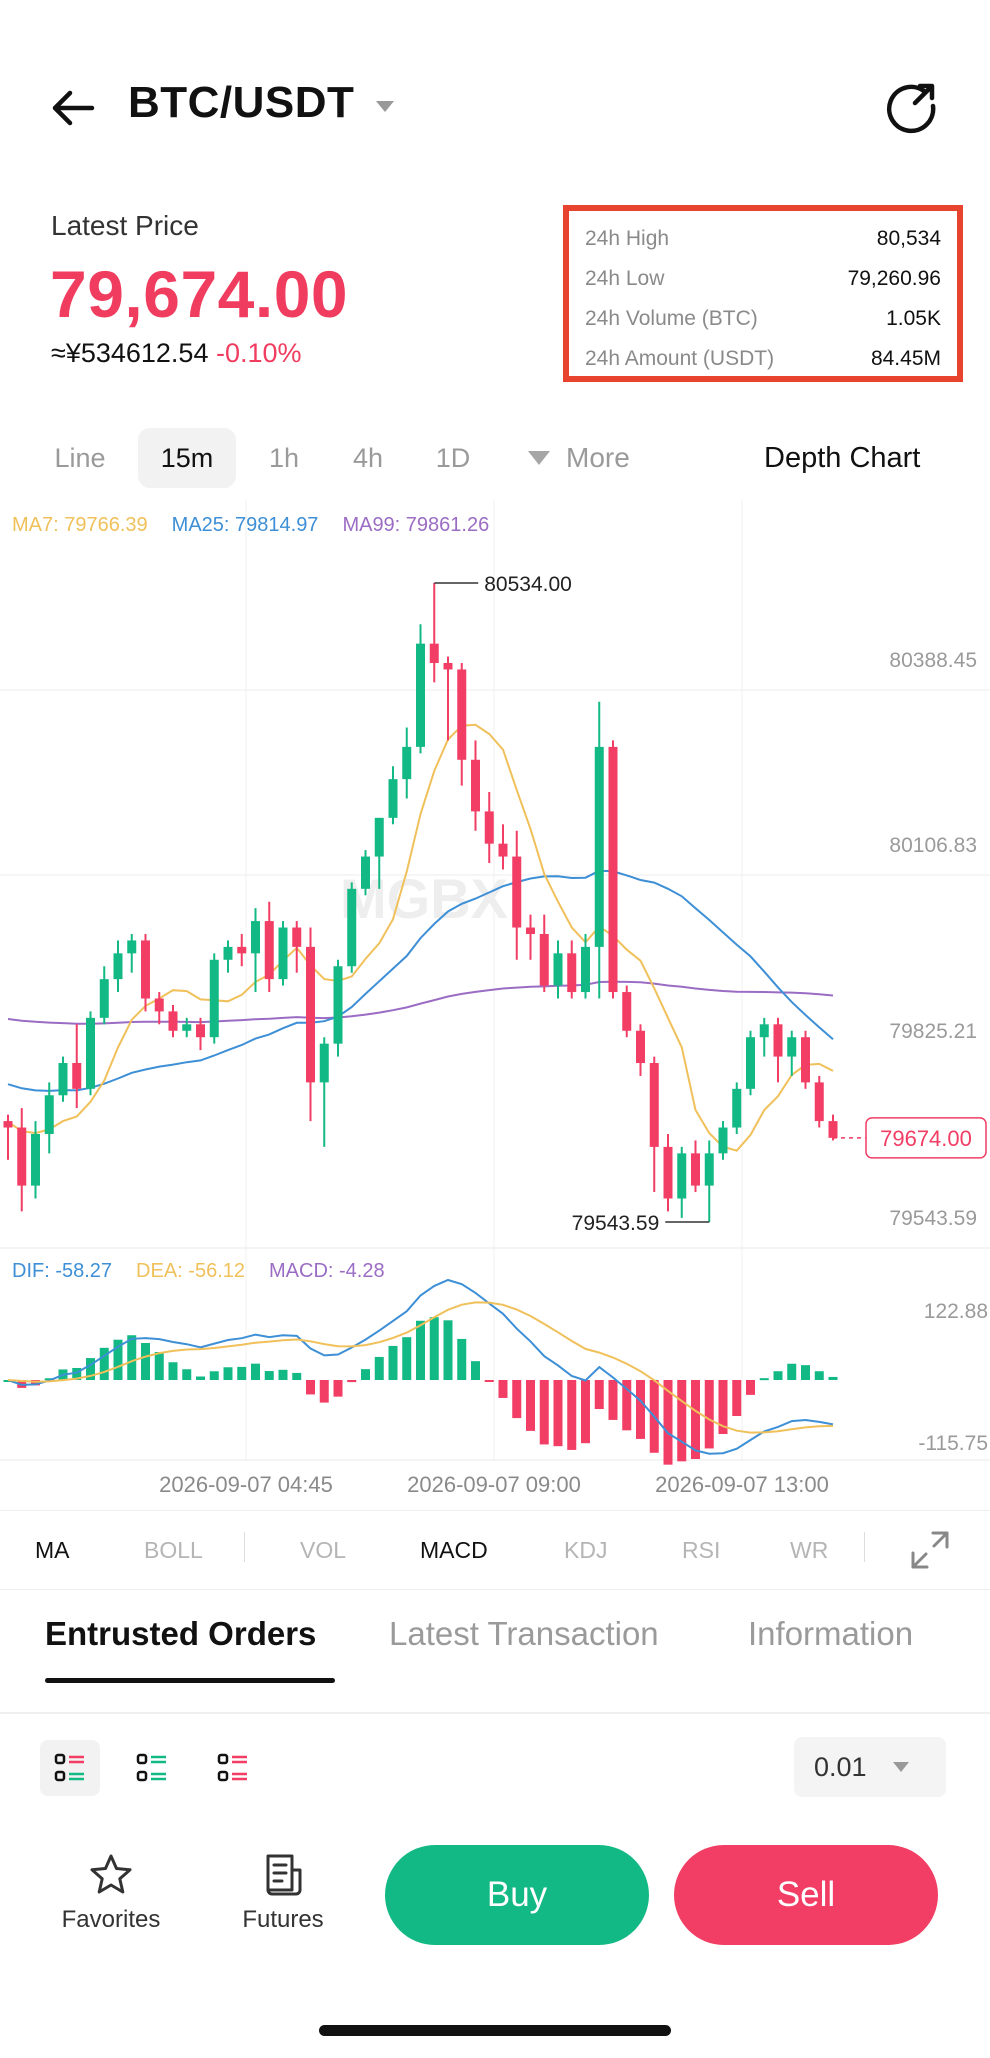 The height and width of the screenshot is (2058, 990). What do you see at coordinates (111, 1893) in the screenshot?
I see `favorites-button: Favorites` at bounding box center [111, 1893].